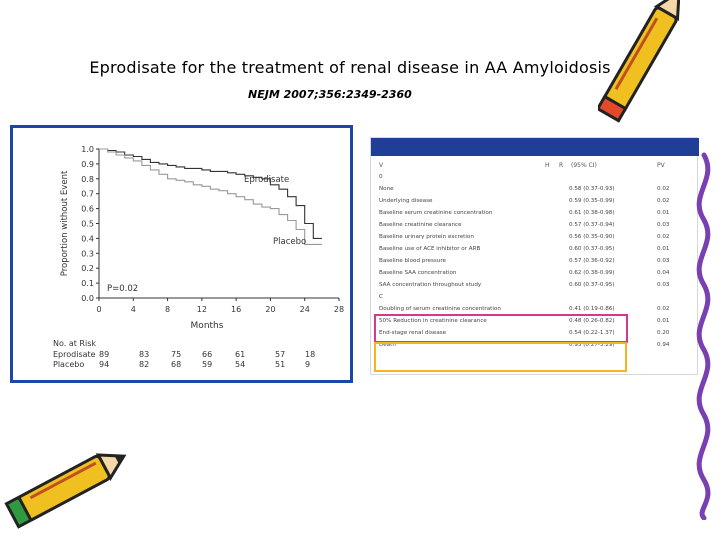  I want to click on y-tick-label: 0.9, so click(87, 164).